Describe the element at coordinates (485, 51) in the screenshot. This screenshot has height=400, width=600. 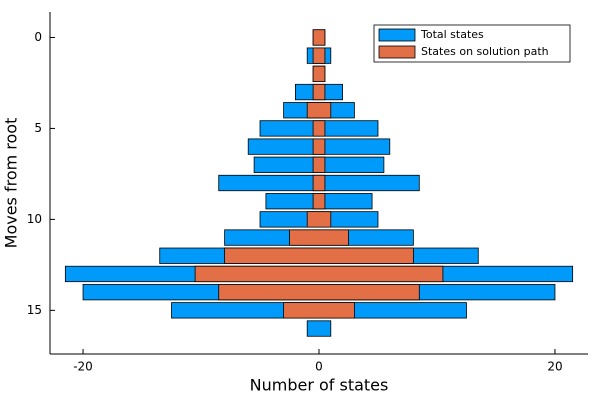
I see `legend-label: States on solution path` at that location.